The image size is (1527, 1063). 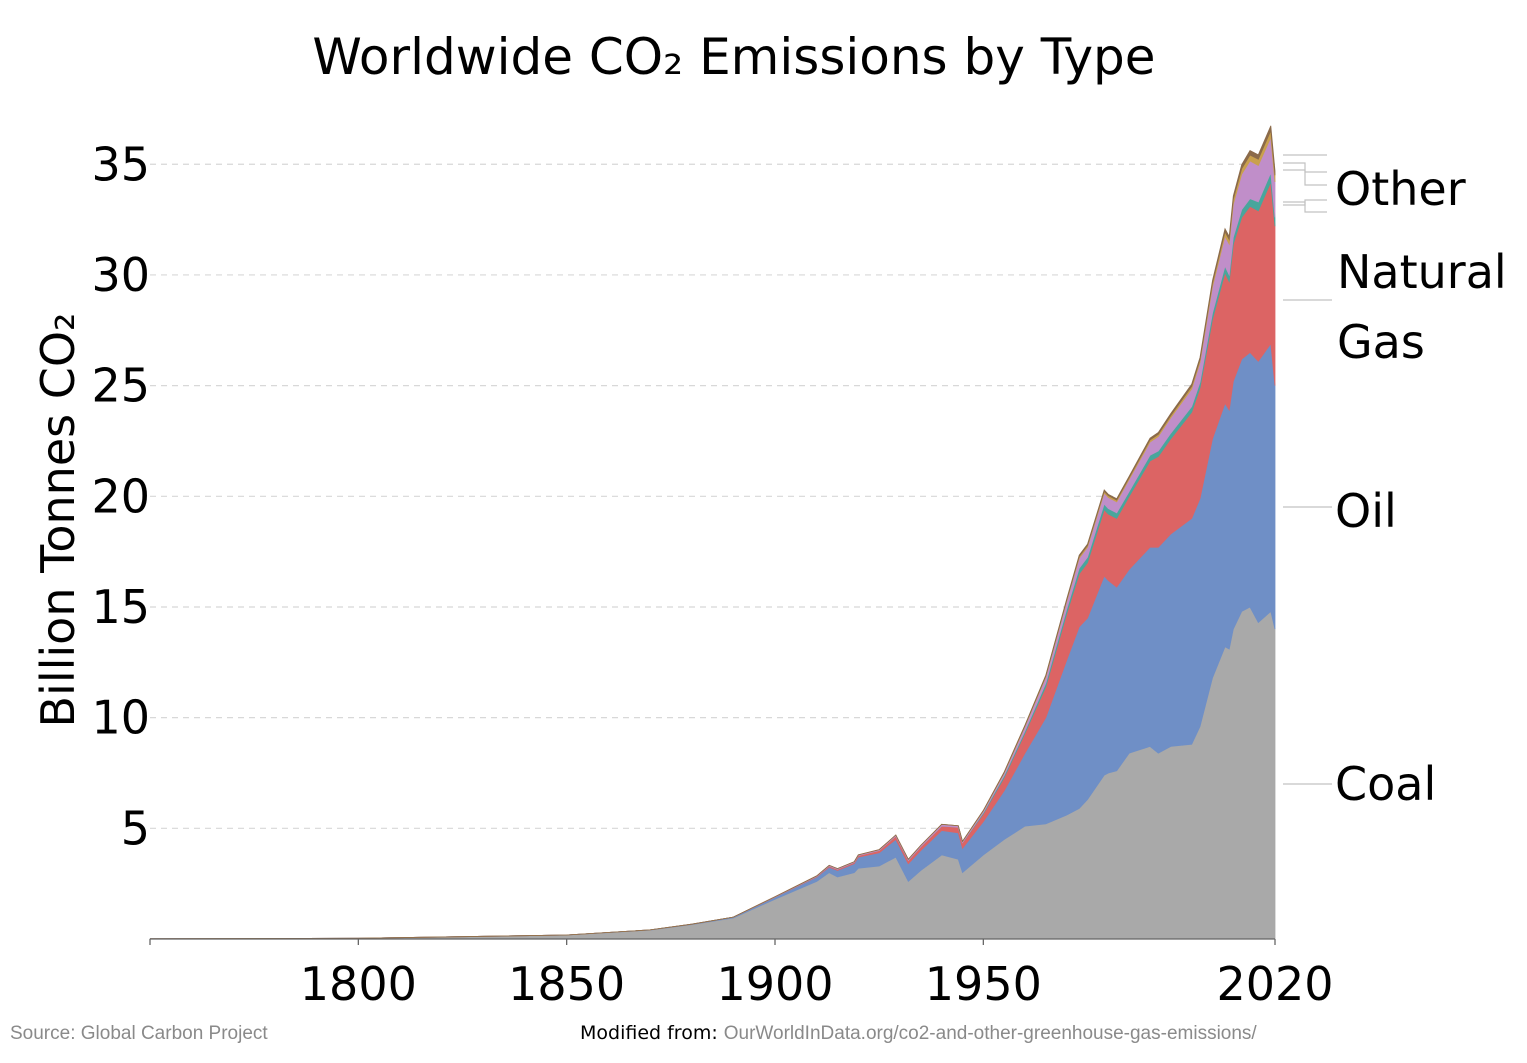 I want to click on x-tick-label: 2020, so click(x=1274, y=984).